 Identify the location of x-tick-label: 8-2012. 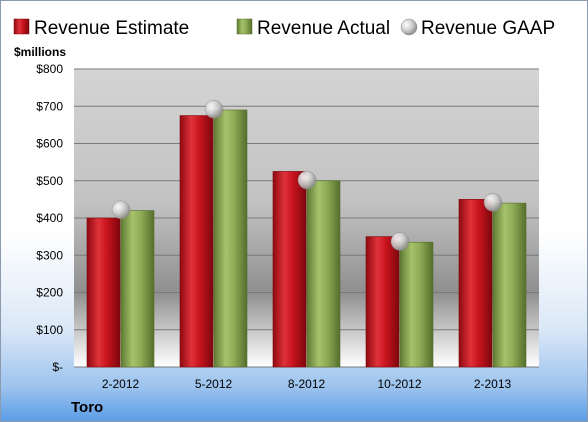
(307, 384).